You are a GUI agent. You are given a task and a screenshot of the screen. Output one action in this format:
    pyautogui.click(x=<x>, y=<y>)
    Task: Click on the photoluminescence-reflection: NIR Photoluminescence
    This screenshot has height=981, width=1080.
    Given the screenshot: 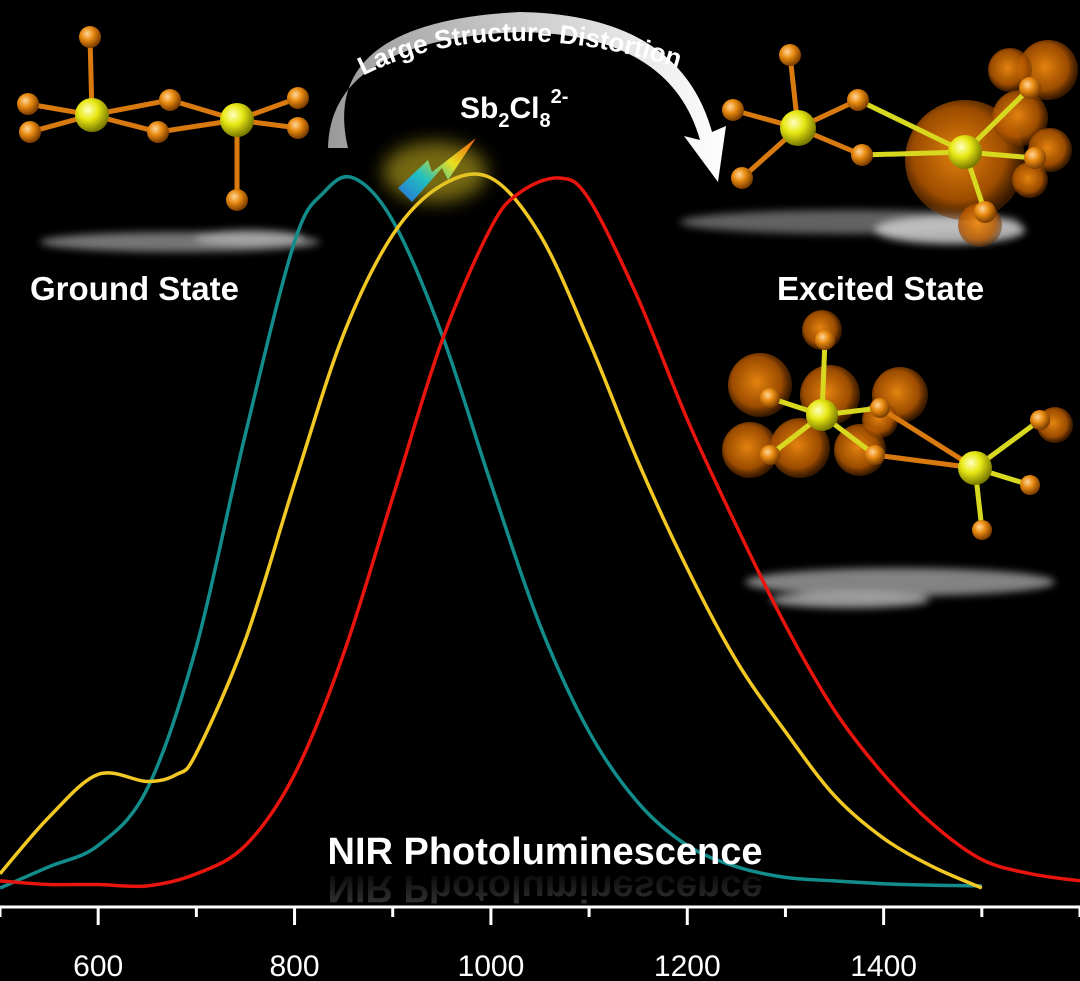 What is the action you would take?
    pyautogui.click(x=545, y=888)
    